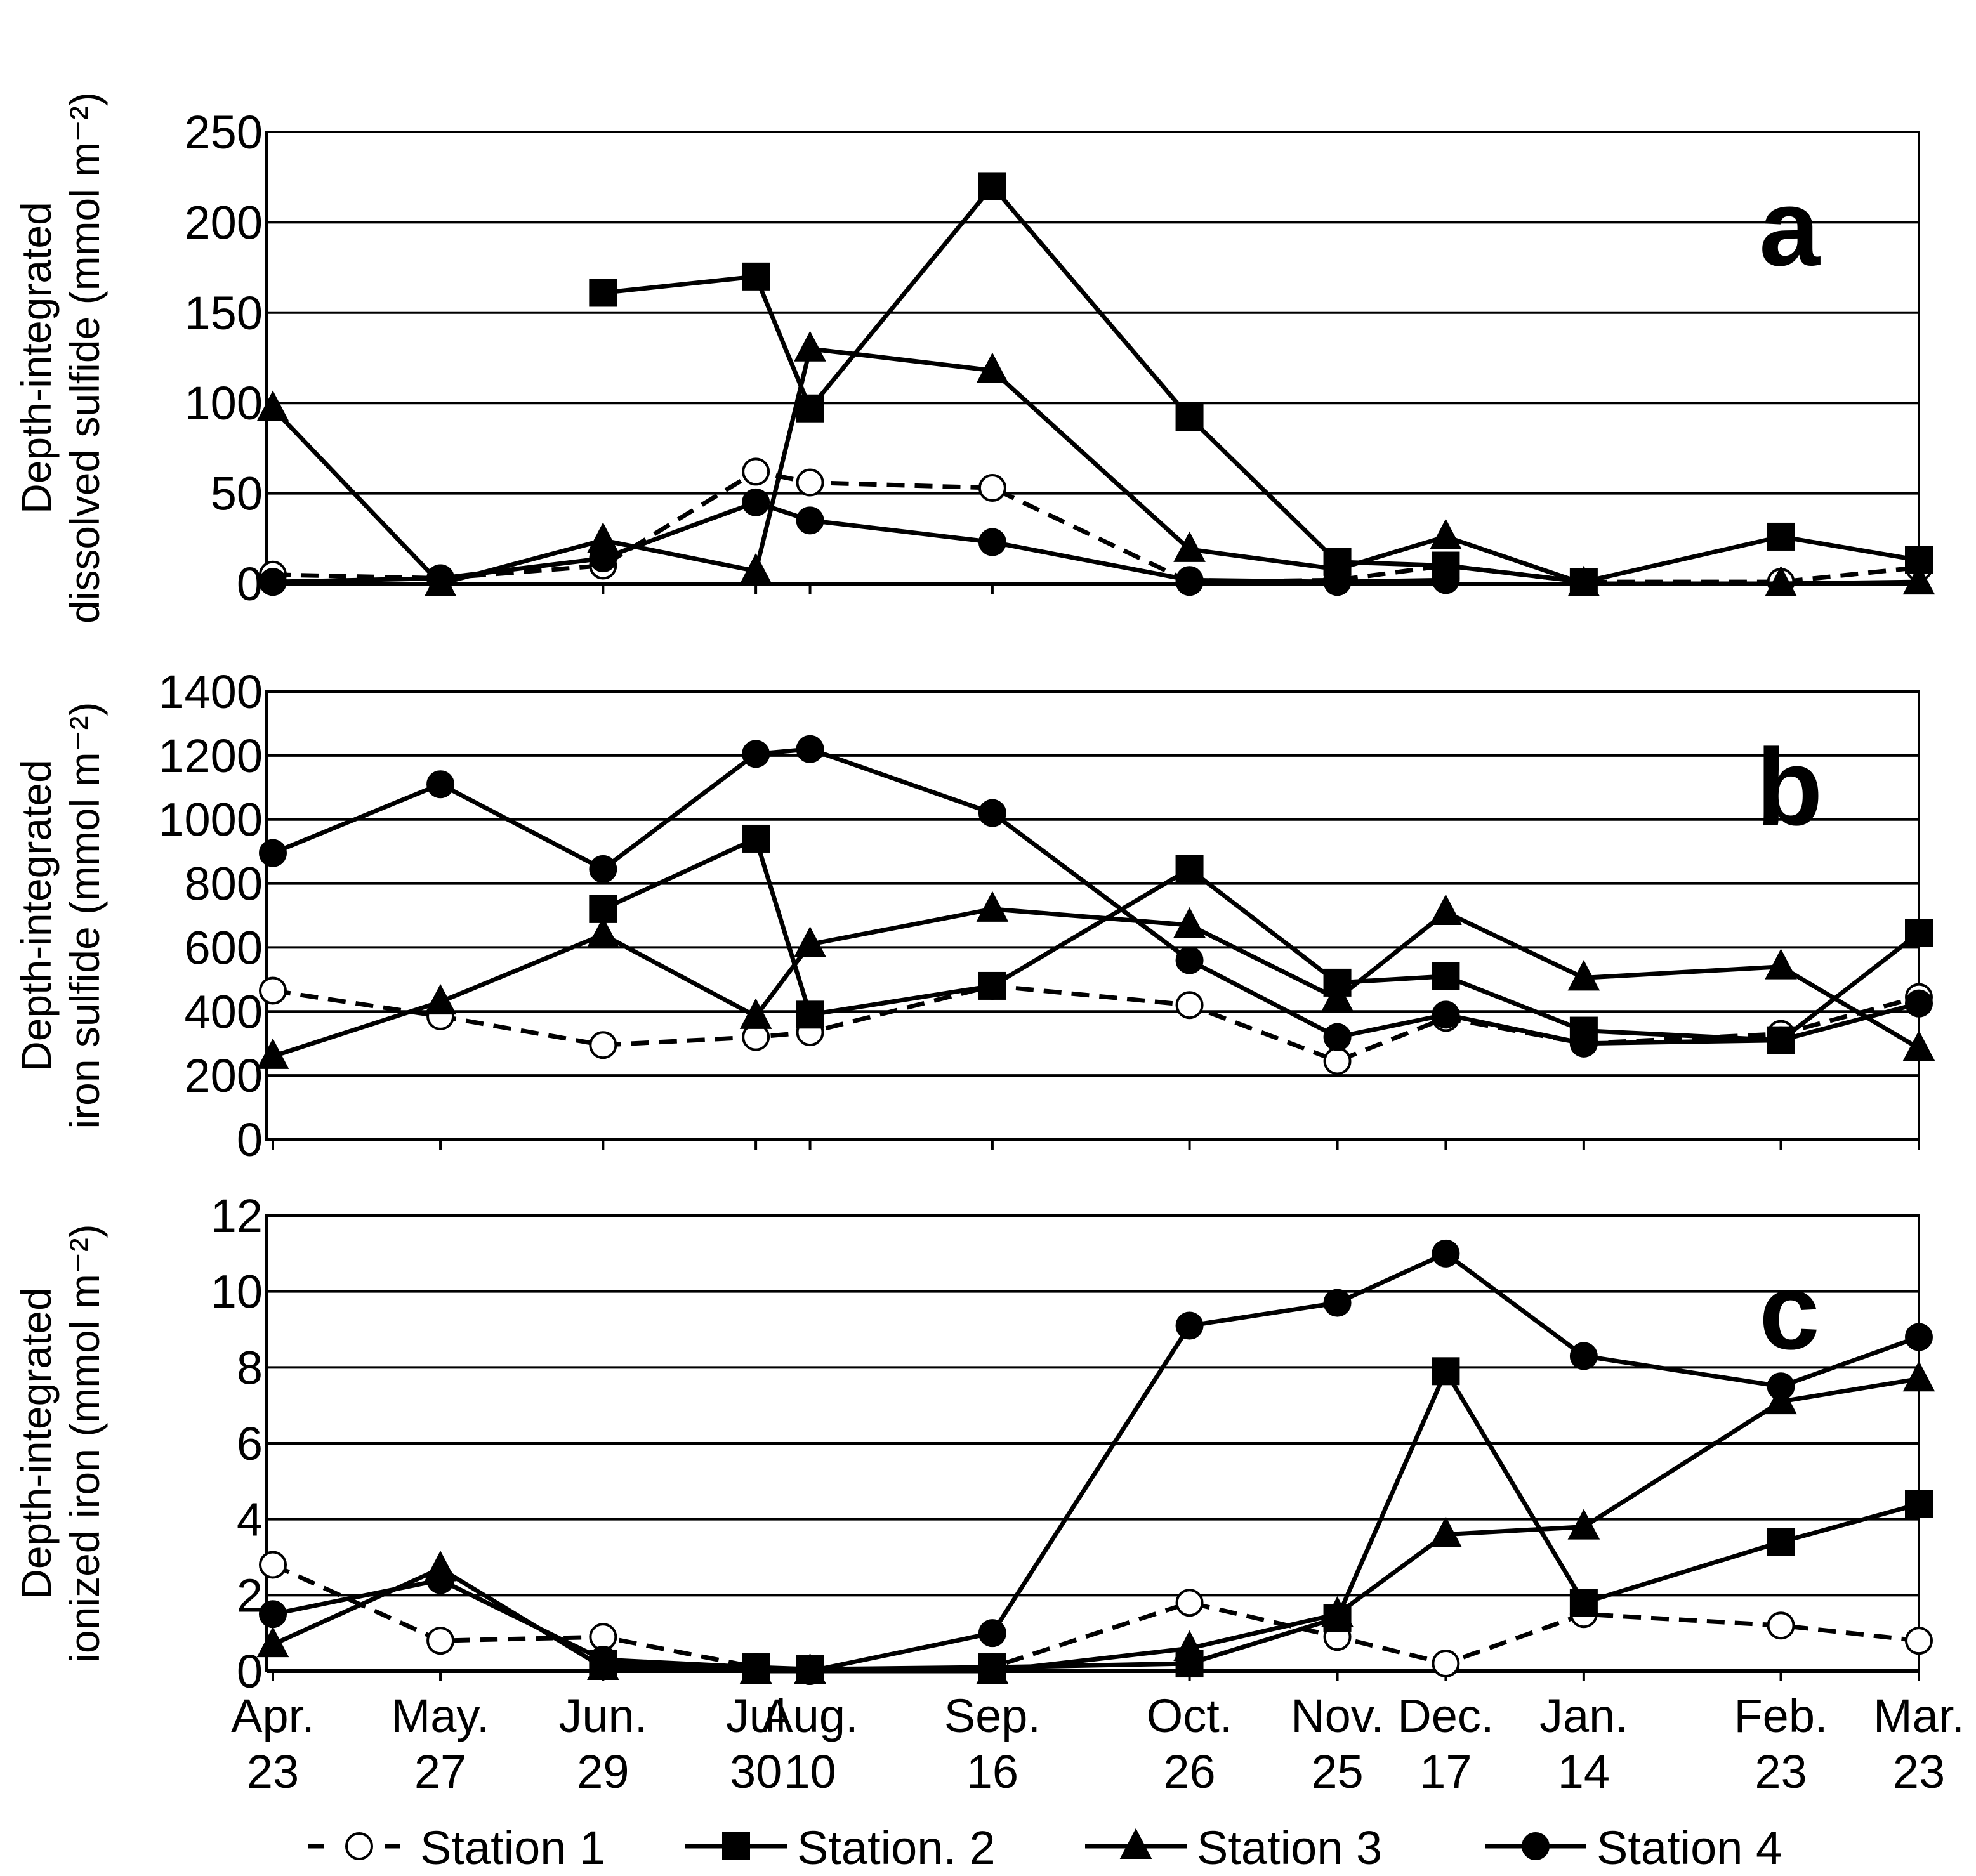 The height and width of the screenshot is (1876, 1976). Describe the element at coordinates (250, 1595) in the screenshot. I see `y-tick-label: 2` at that location.